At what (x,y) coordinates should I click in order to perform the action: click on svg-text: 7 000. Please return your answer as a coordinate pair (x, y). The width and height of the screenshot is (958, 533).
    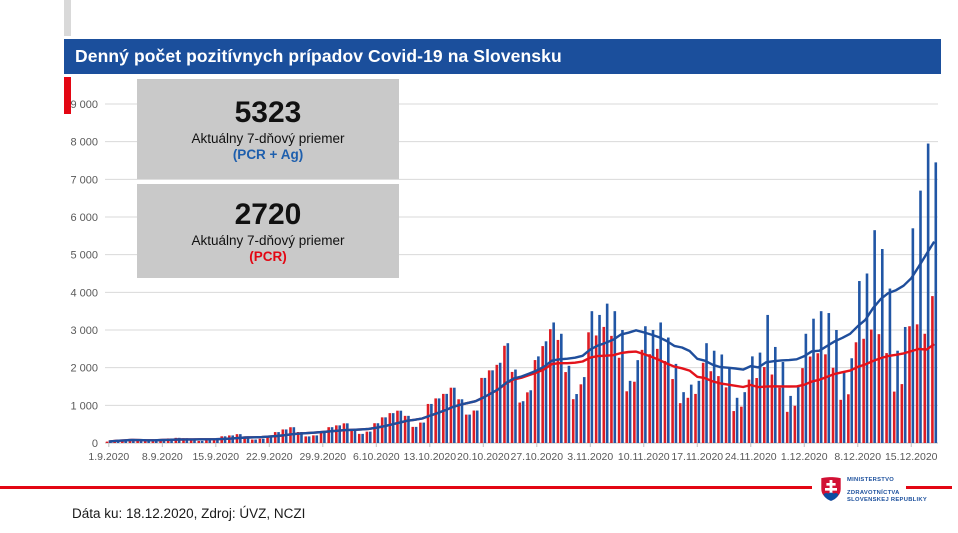
    Looking at the image, I should click on (84, 180).